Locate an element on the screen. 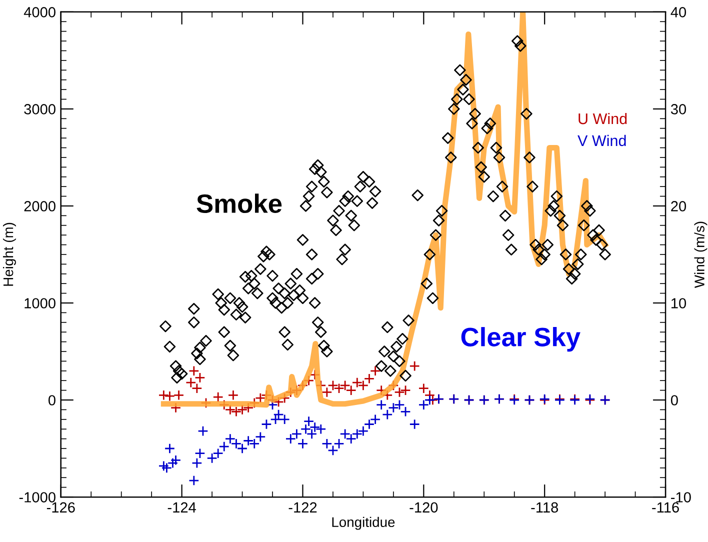 Image resolution: width=708 pixels, height=542 pixels. x-tick-label: -120 is located at coordinates (424, 507).